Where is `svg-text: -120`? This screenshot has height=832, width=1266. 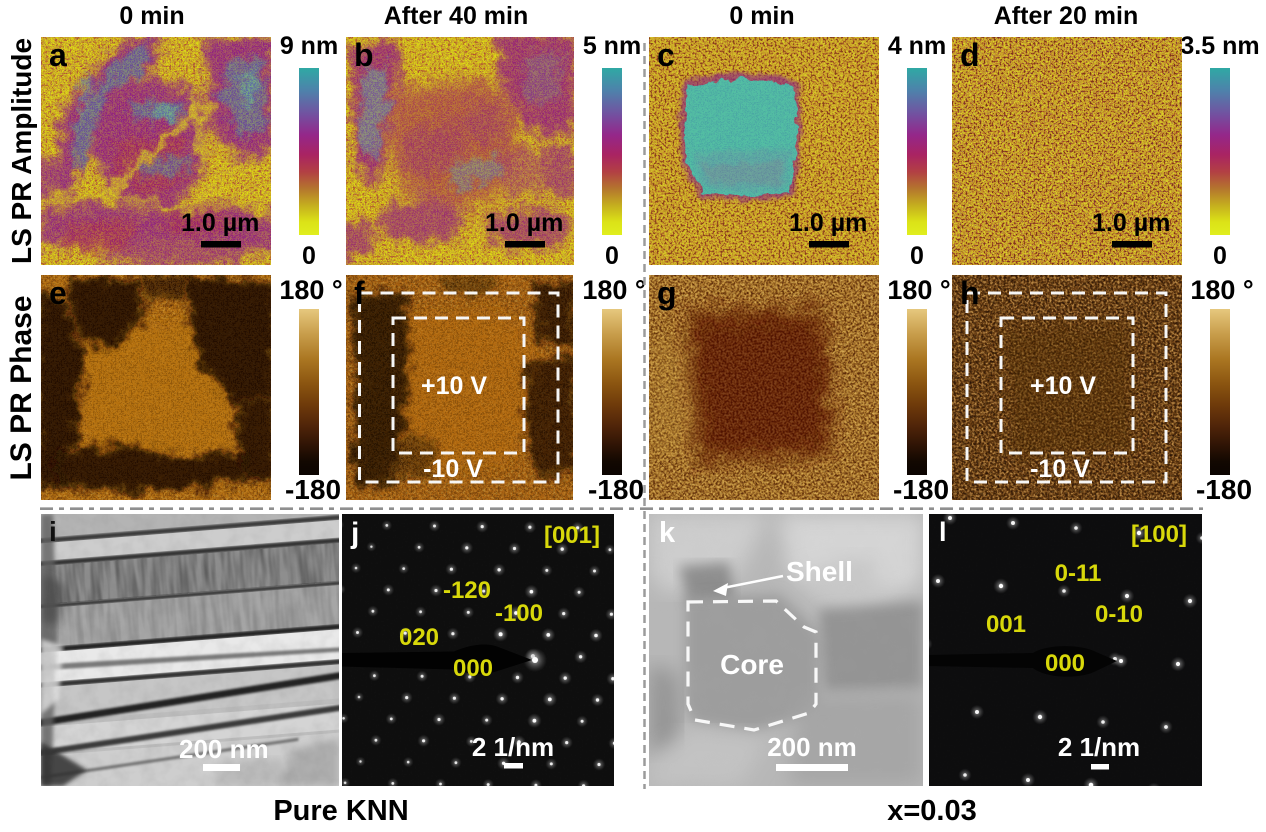 svg-text: -120 is located at coordinates (467, 590).